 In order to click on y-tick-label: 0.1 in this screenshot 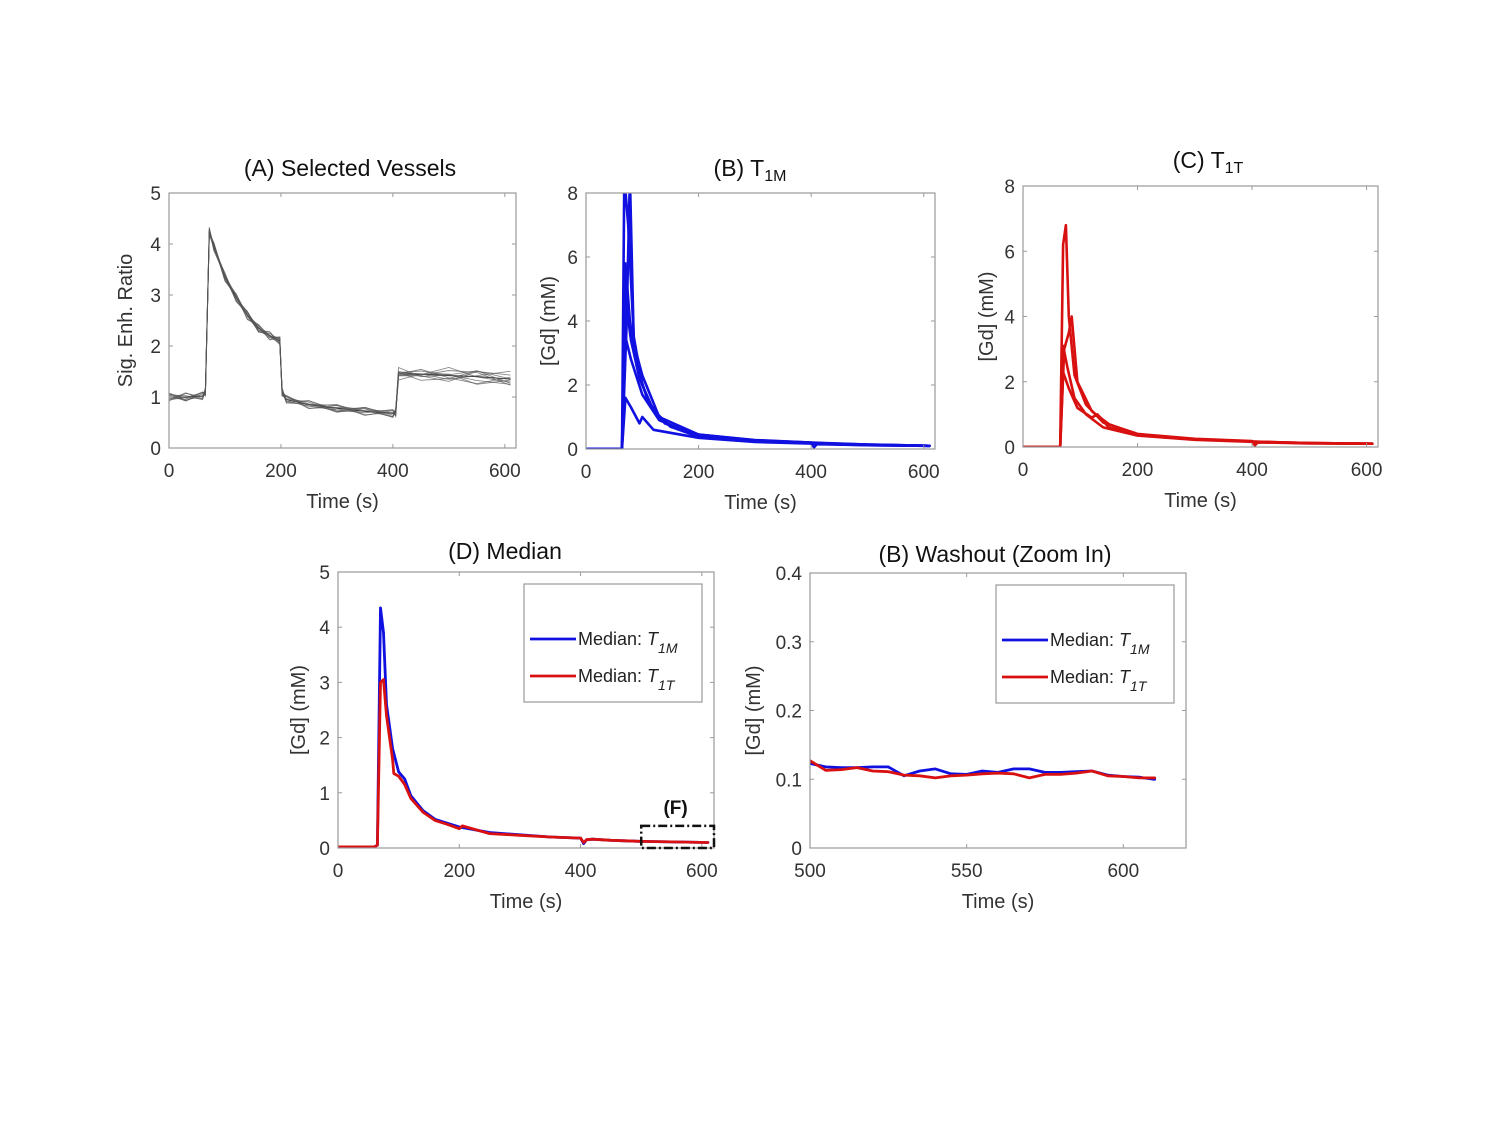, I will do `click(789, 780)`.